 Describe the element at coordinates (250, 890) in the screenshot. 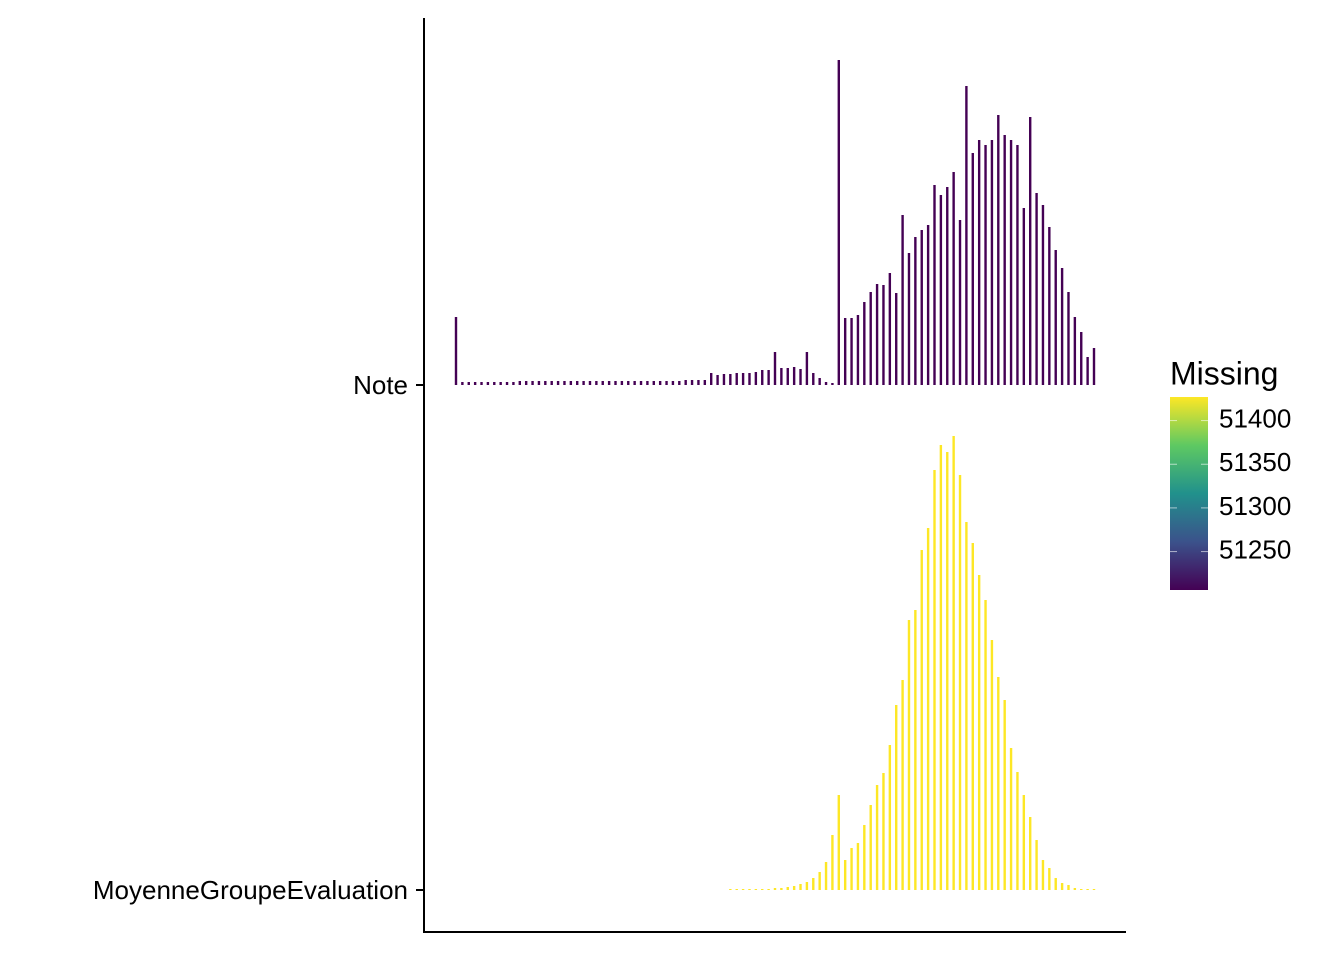

I see `y-tick-label: MoyenneGroupeEvaluation` at that location.